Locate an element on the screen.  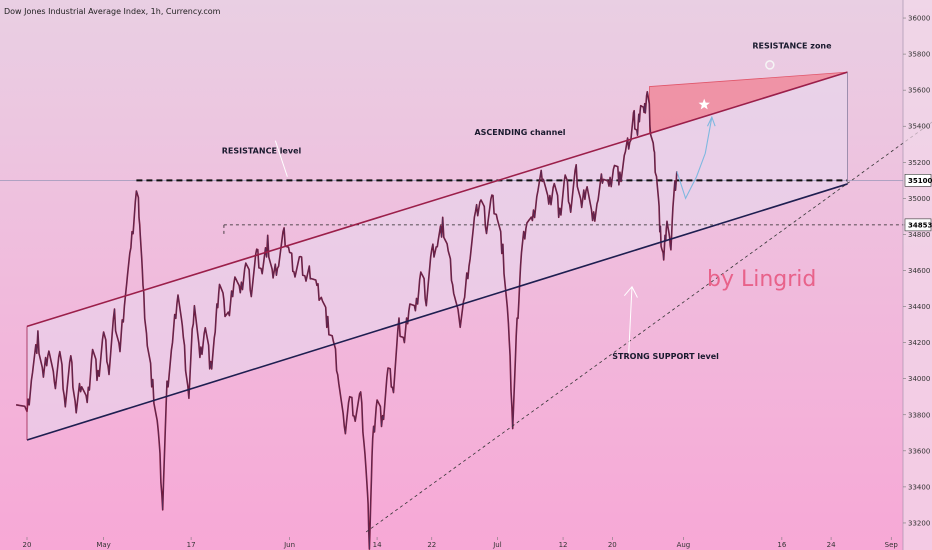
annotation-label: ASCENDING channel is located at coordinates (519, 132).